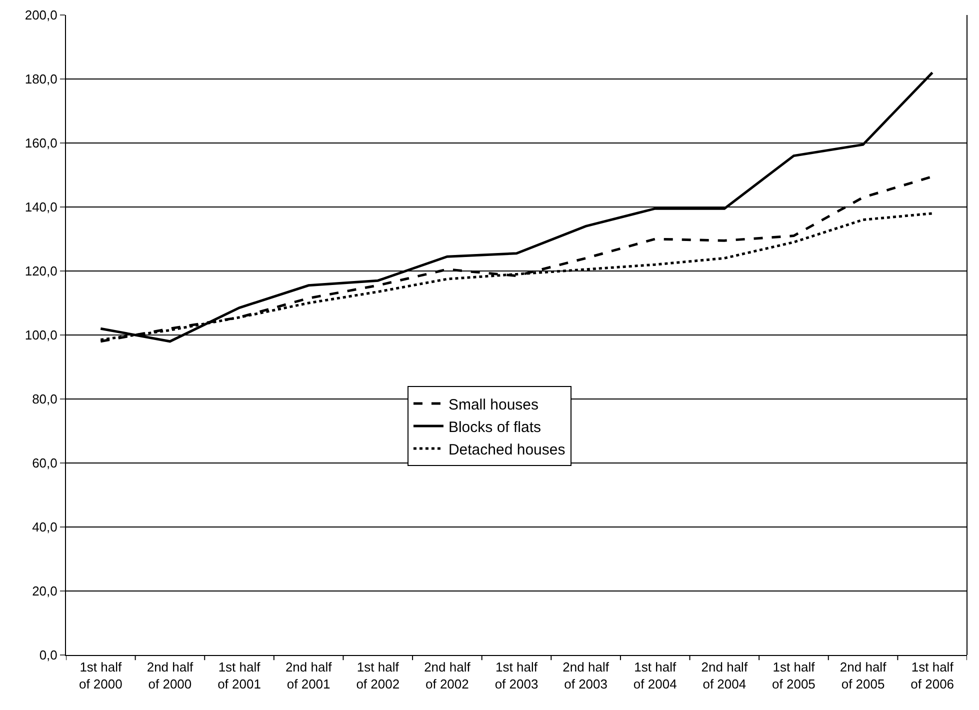 Image resolution: width=979 pixels, height=710 pixels. I want to click on y-tick-label: 80,0, so click(45, 399).